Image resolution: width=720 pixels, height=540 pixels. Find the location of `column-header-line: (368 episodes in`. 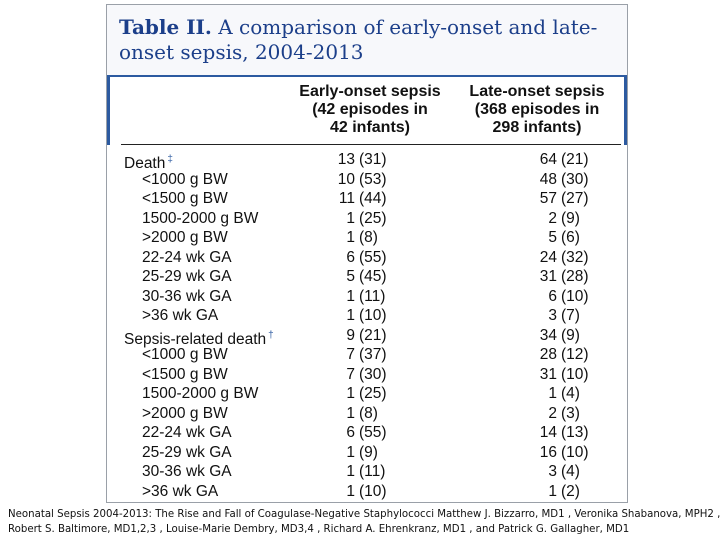

column-header-line: (368 episodes in is located at coordinates (537, 109).